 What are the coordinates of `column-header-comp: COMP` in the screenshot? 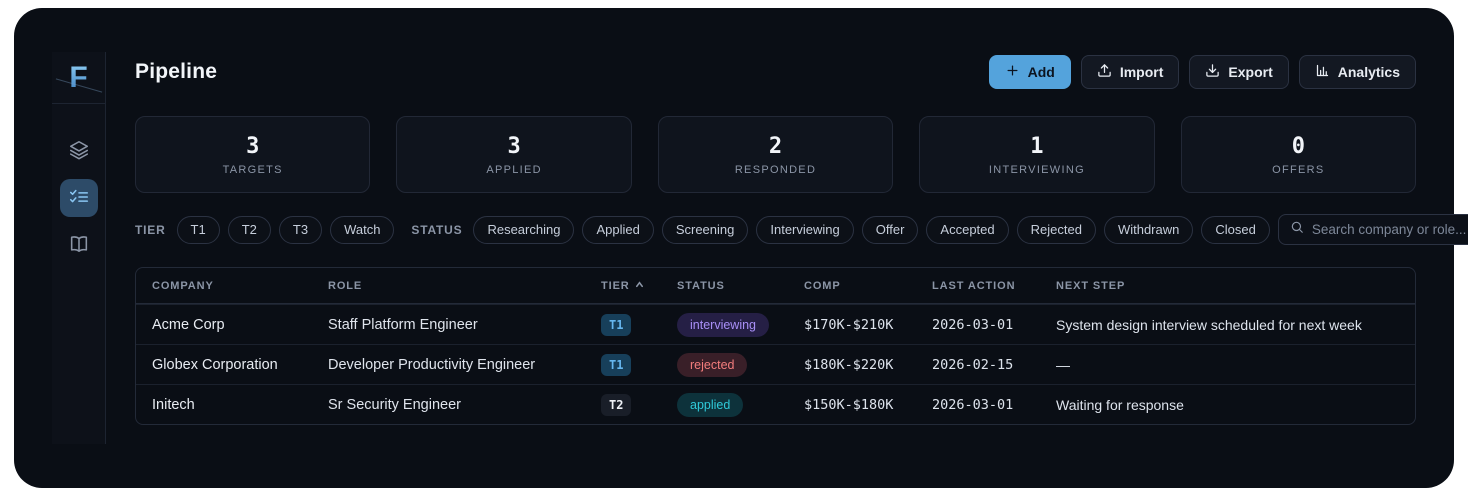 It's located at (822, 285).